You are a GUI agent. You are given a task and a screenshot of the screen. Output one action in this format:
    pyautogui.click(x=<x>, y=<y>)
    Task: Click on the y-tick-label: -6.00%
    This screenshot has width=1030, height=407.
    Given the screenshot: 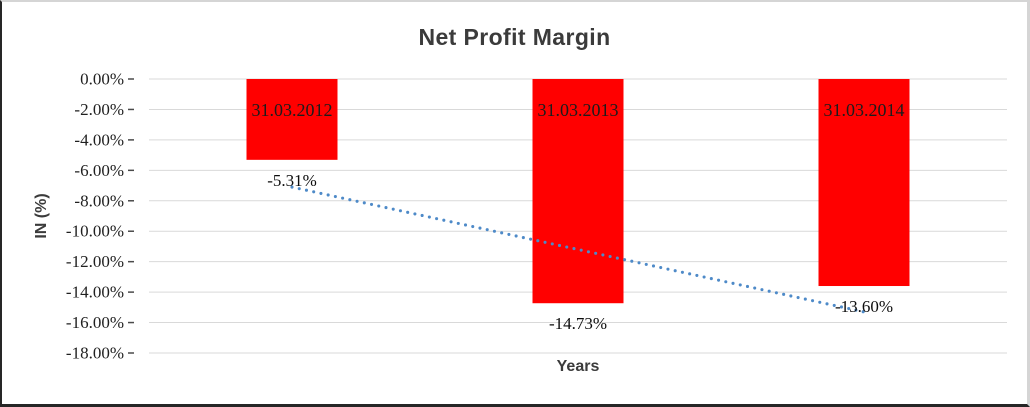 What is the action you would take?
    pyautogui.click(x=99, y=170)
    